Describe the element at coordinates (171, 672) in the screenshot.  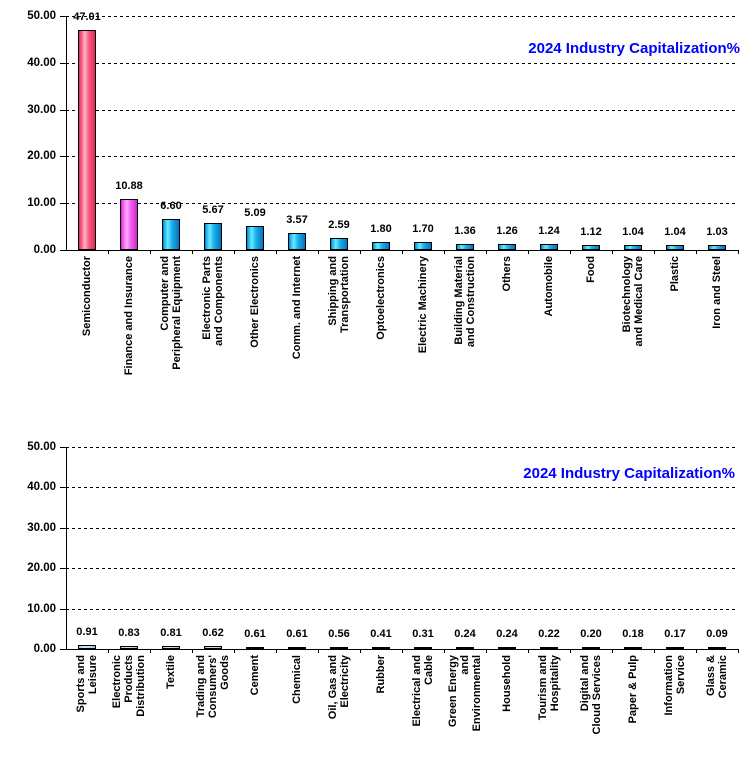
I see `category-label: Textile` at that location.